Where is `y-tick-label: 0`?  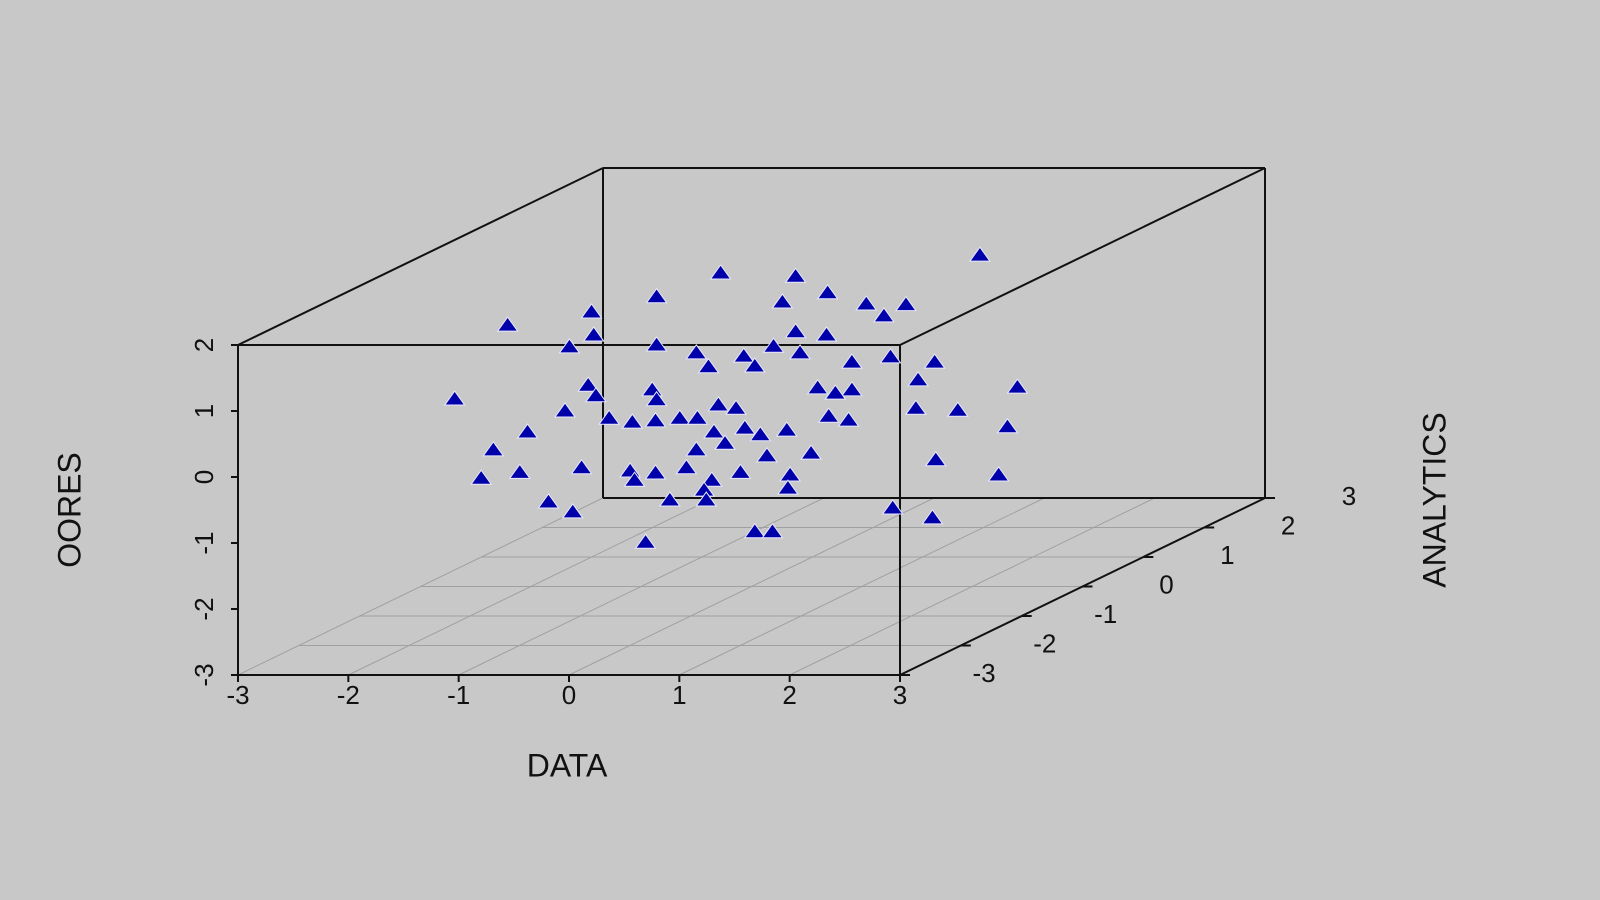 y-tick-label: 0 is located at coordinates (1166, 584).